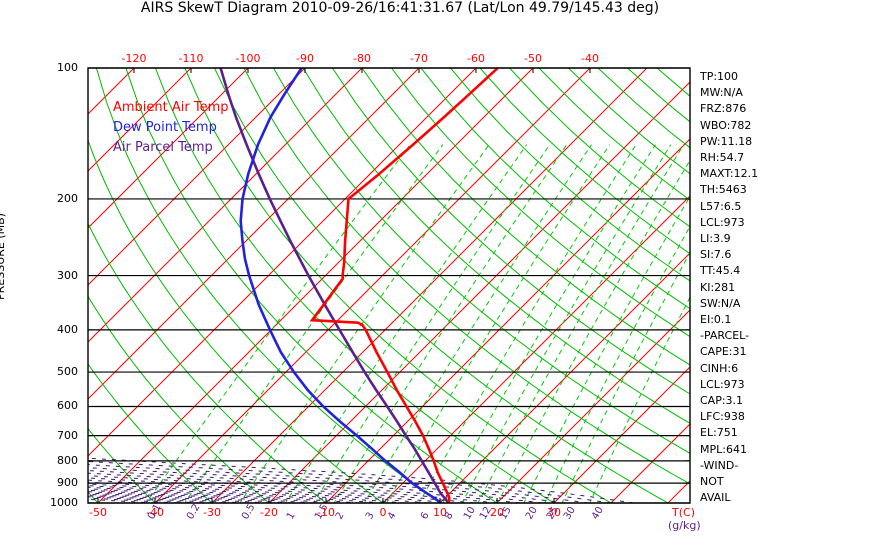 Image resolution: width=870 pixels, height=560 pixels. What do you see at coordinates (171, 107) in the screenshot?
I see `legend-item-1: Ambient Air Temp` at bounding box center [171, 107].